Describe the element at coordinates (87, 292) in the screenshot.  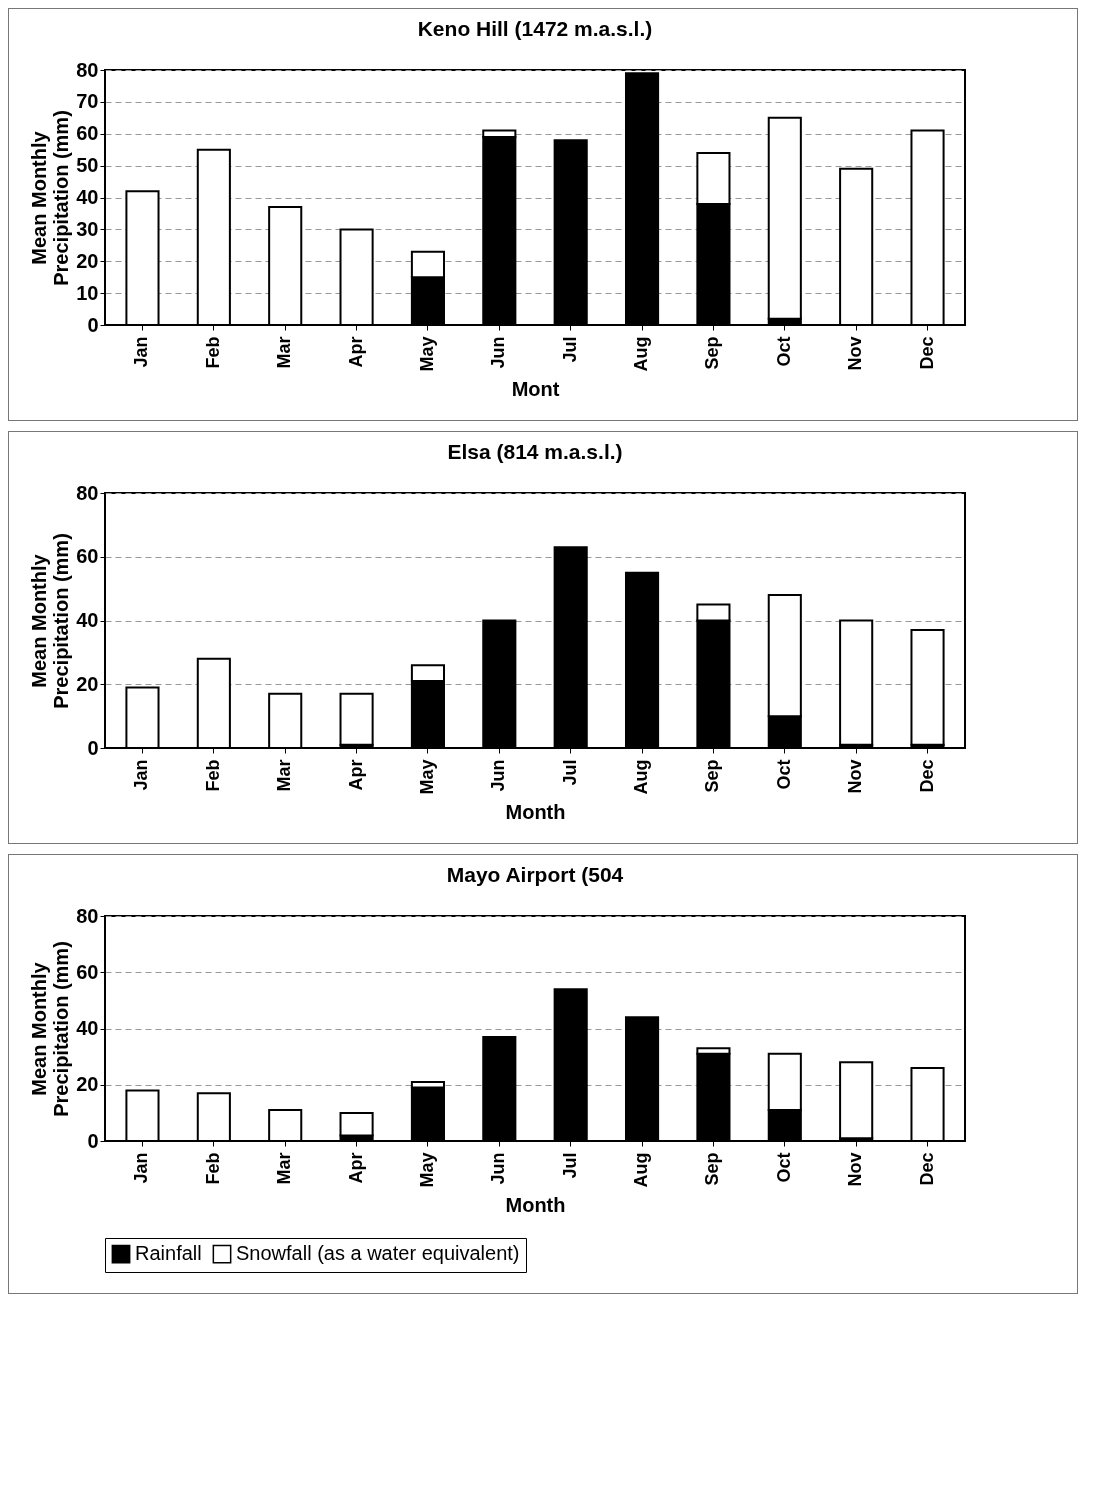
I see `y-tick-label: 10` at that location.